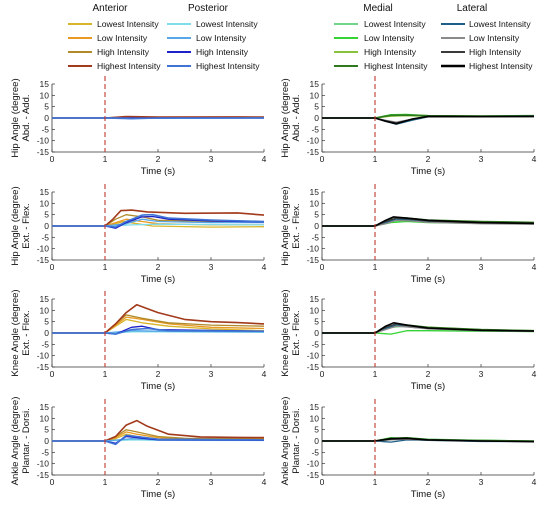  Describe the element at coordinates (296, 440) in the screenshot. I see `y-axis-label-line2: Plantar. - Dorsi.` at that location.